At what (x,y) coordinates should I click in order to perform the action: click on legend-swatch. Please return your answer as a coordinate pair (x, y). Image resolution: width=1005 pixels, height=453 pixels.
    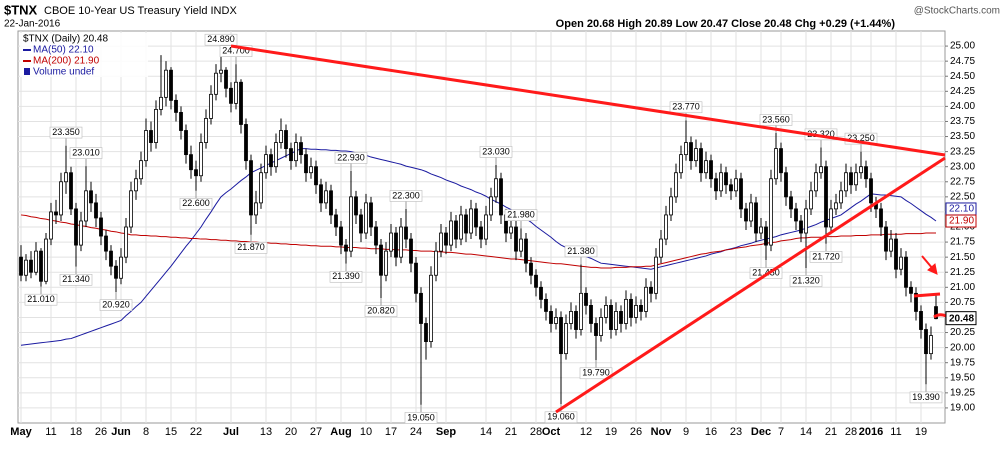
    Looking at the image, I should click on (27, 71).